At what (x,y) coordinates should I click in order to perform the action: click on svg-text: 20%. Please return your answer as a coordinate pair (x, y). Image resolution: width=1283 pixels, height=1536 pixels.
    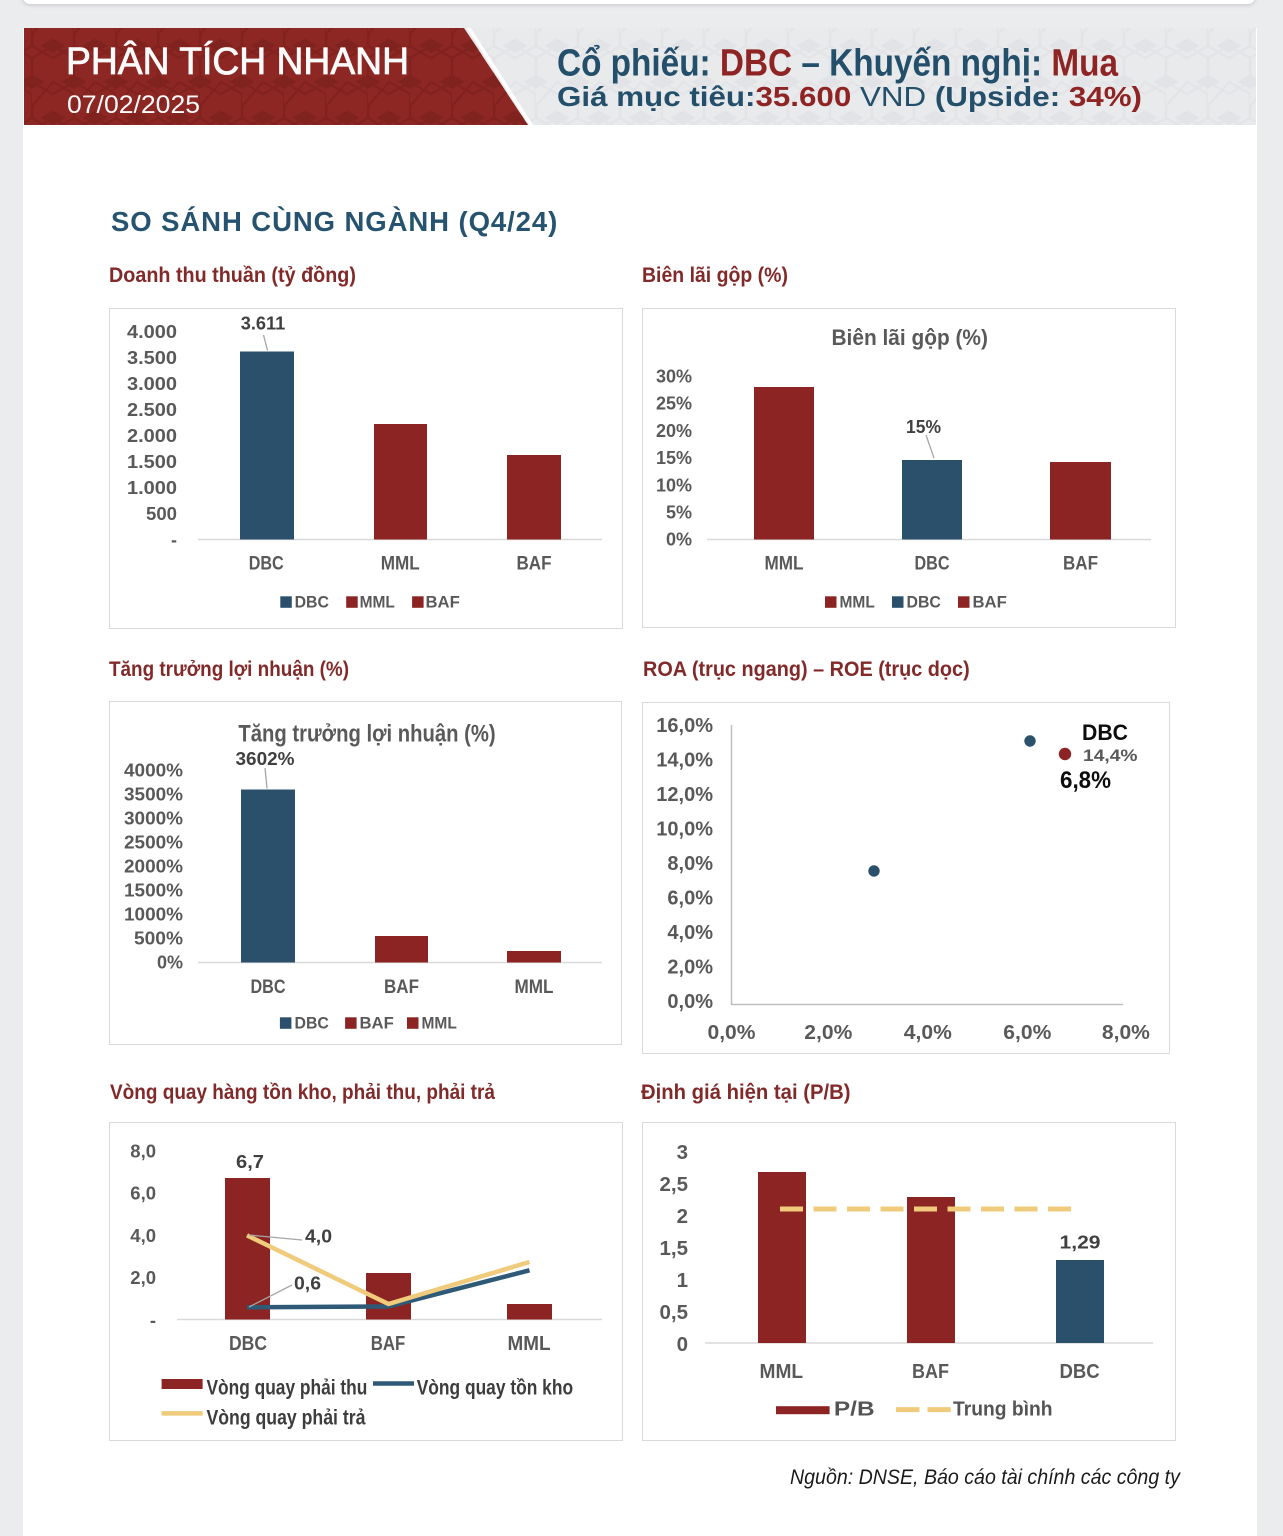
    Looking at the image, I should click on (674, 431).